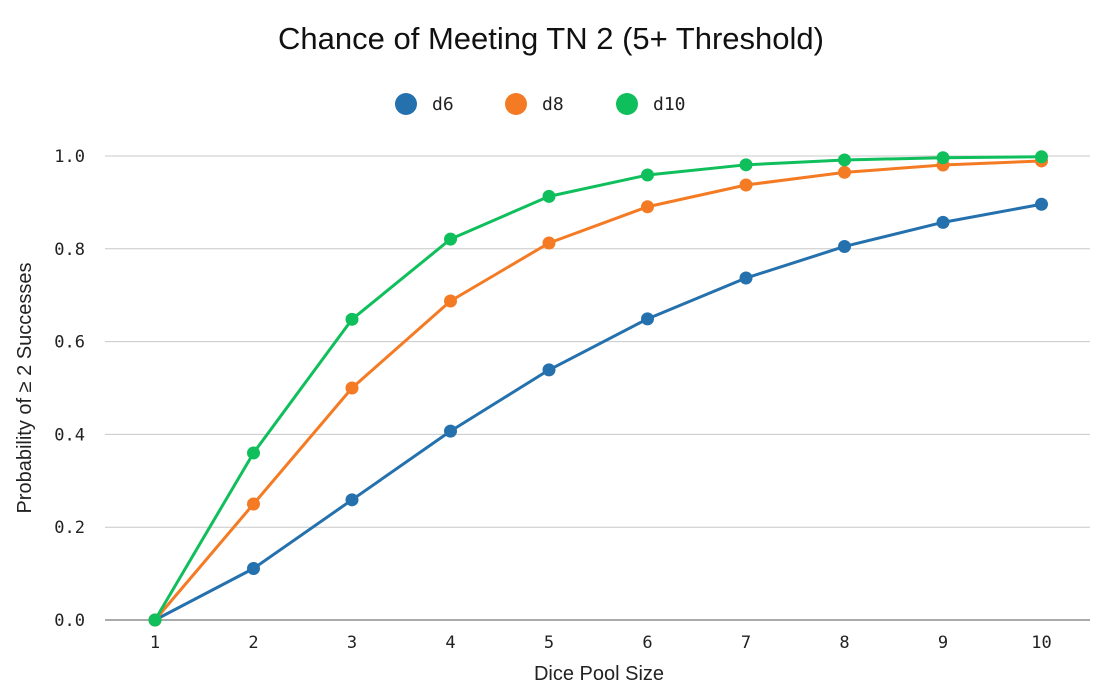  I want to click on x-tick-label: 1, so click(155, 643).